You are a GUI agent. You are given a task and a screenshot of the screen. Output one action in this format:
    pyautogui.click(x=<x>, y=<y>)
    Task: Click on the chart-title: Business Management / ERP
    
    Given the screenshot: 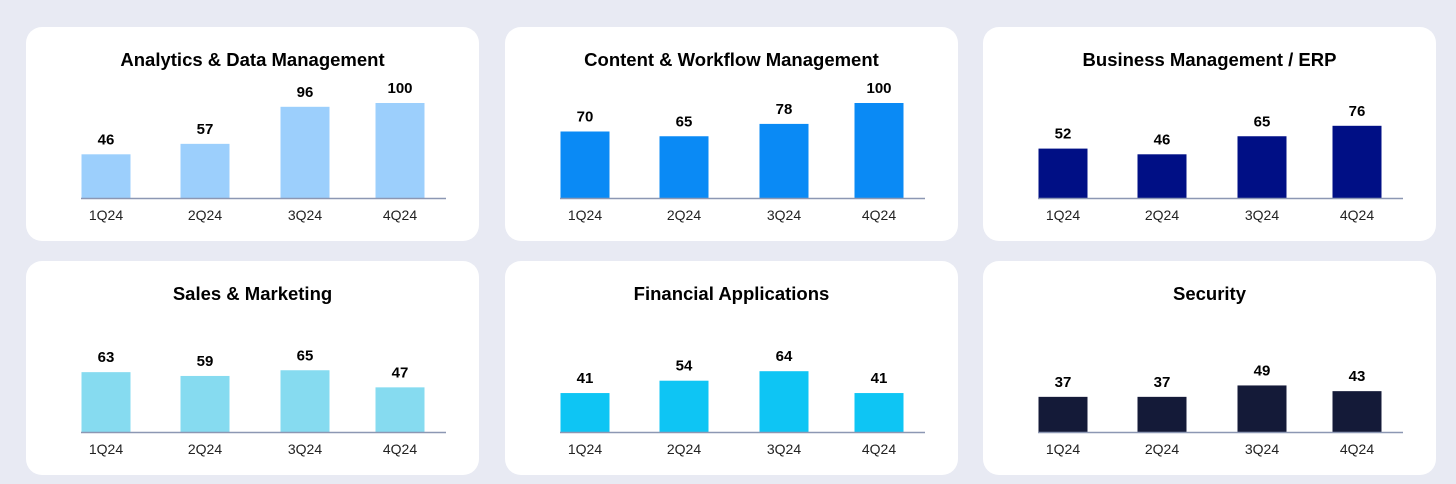 What is the action you would take?
    pyautogui.click(x=1209, y=59)
    